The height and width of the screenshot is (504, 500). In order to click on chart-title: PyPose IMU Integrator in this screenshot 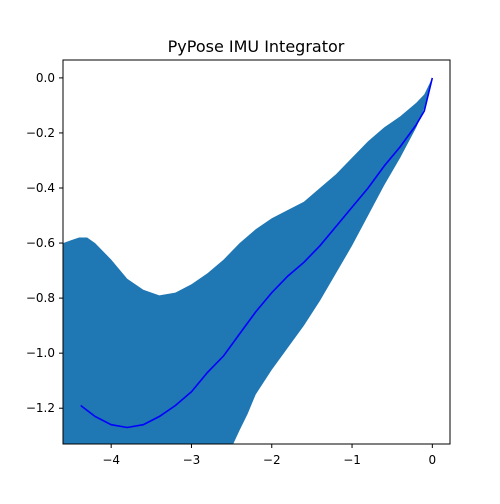, I will do `click(256, 46)`.